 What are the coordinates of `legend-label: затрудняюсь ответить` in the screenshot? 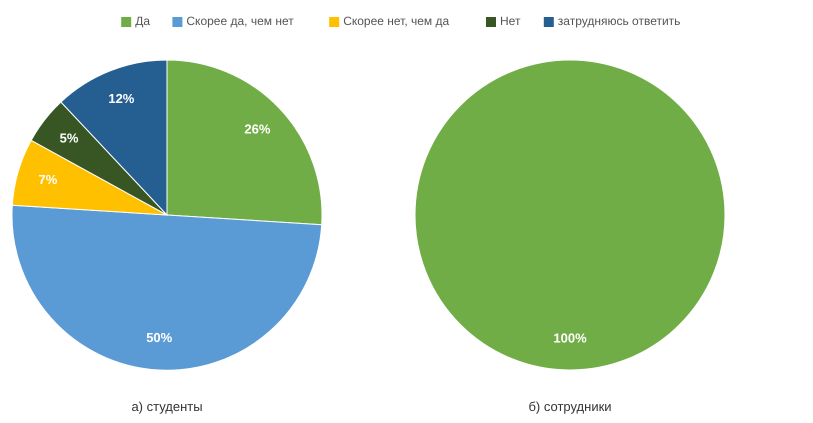 It's located at (619, 21).